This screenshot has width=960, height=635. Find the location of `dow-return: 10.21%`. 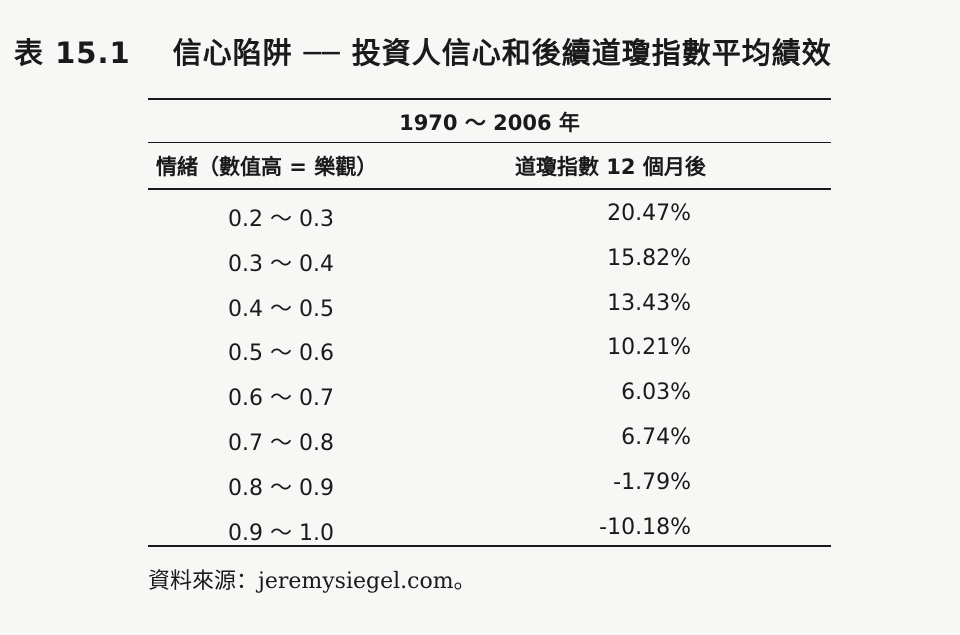

dow-return: 10.21% is located at coordinates (649, 348).